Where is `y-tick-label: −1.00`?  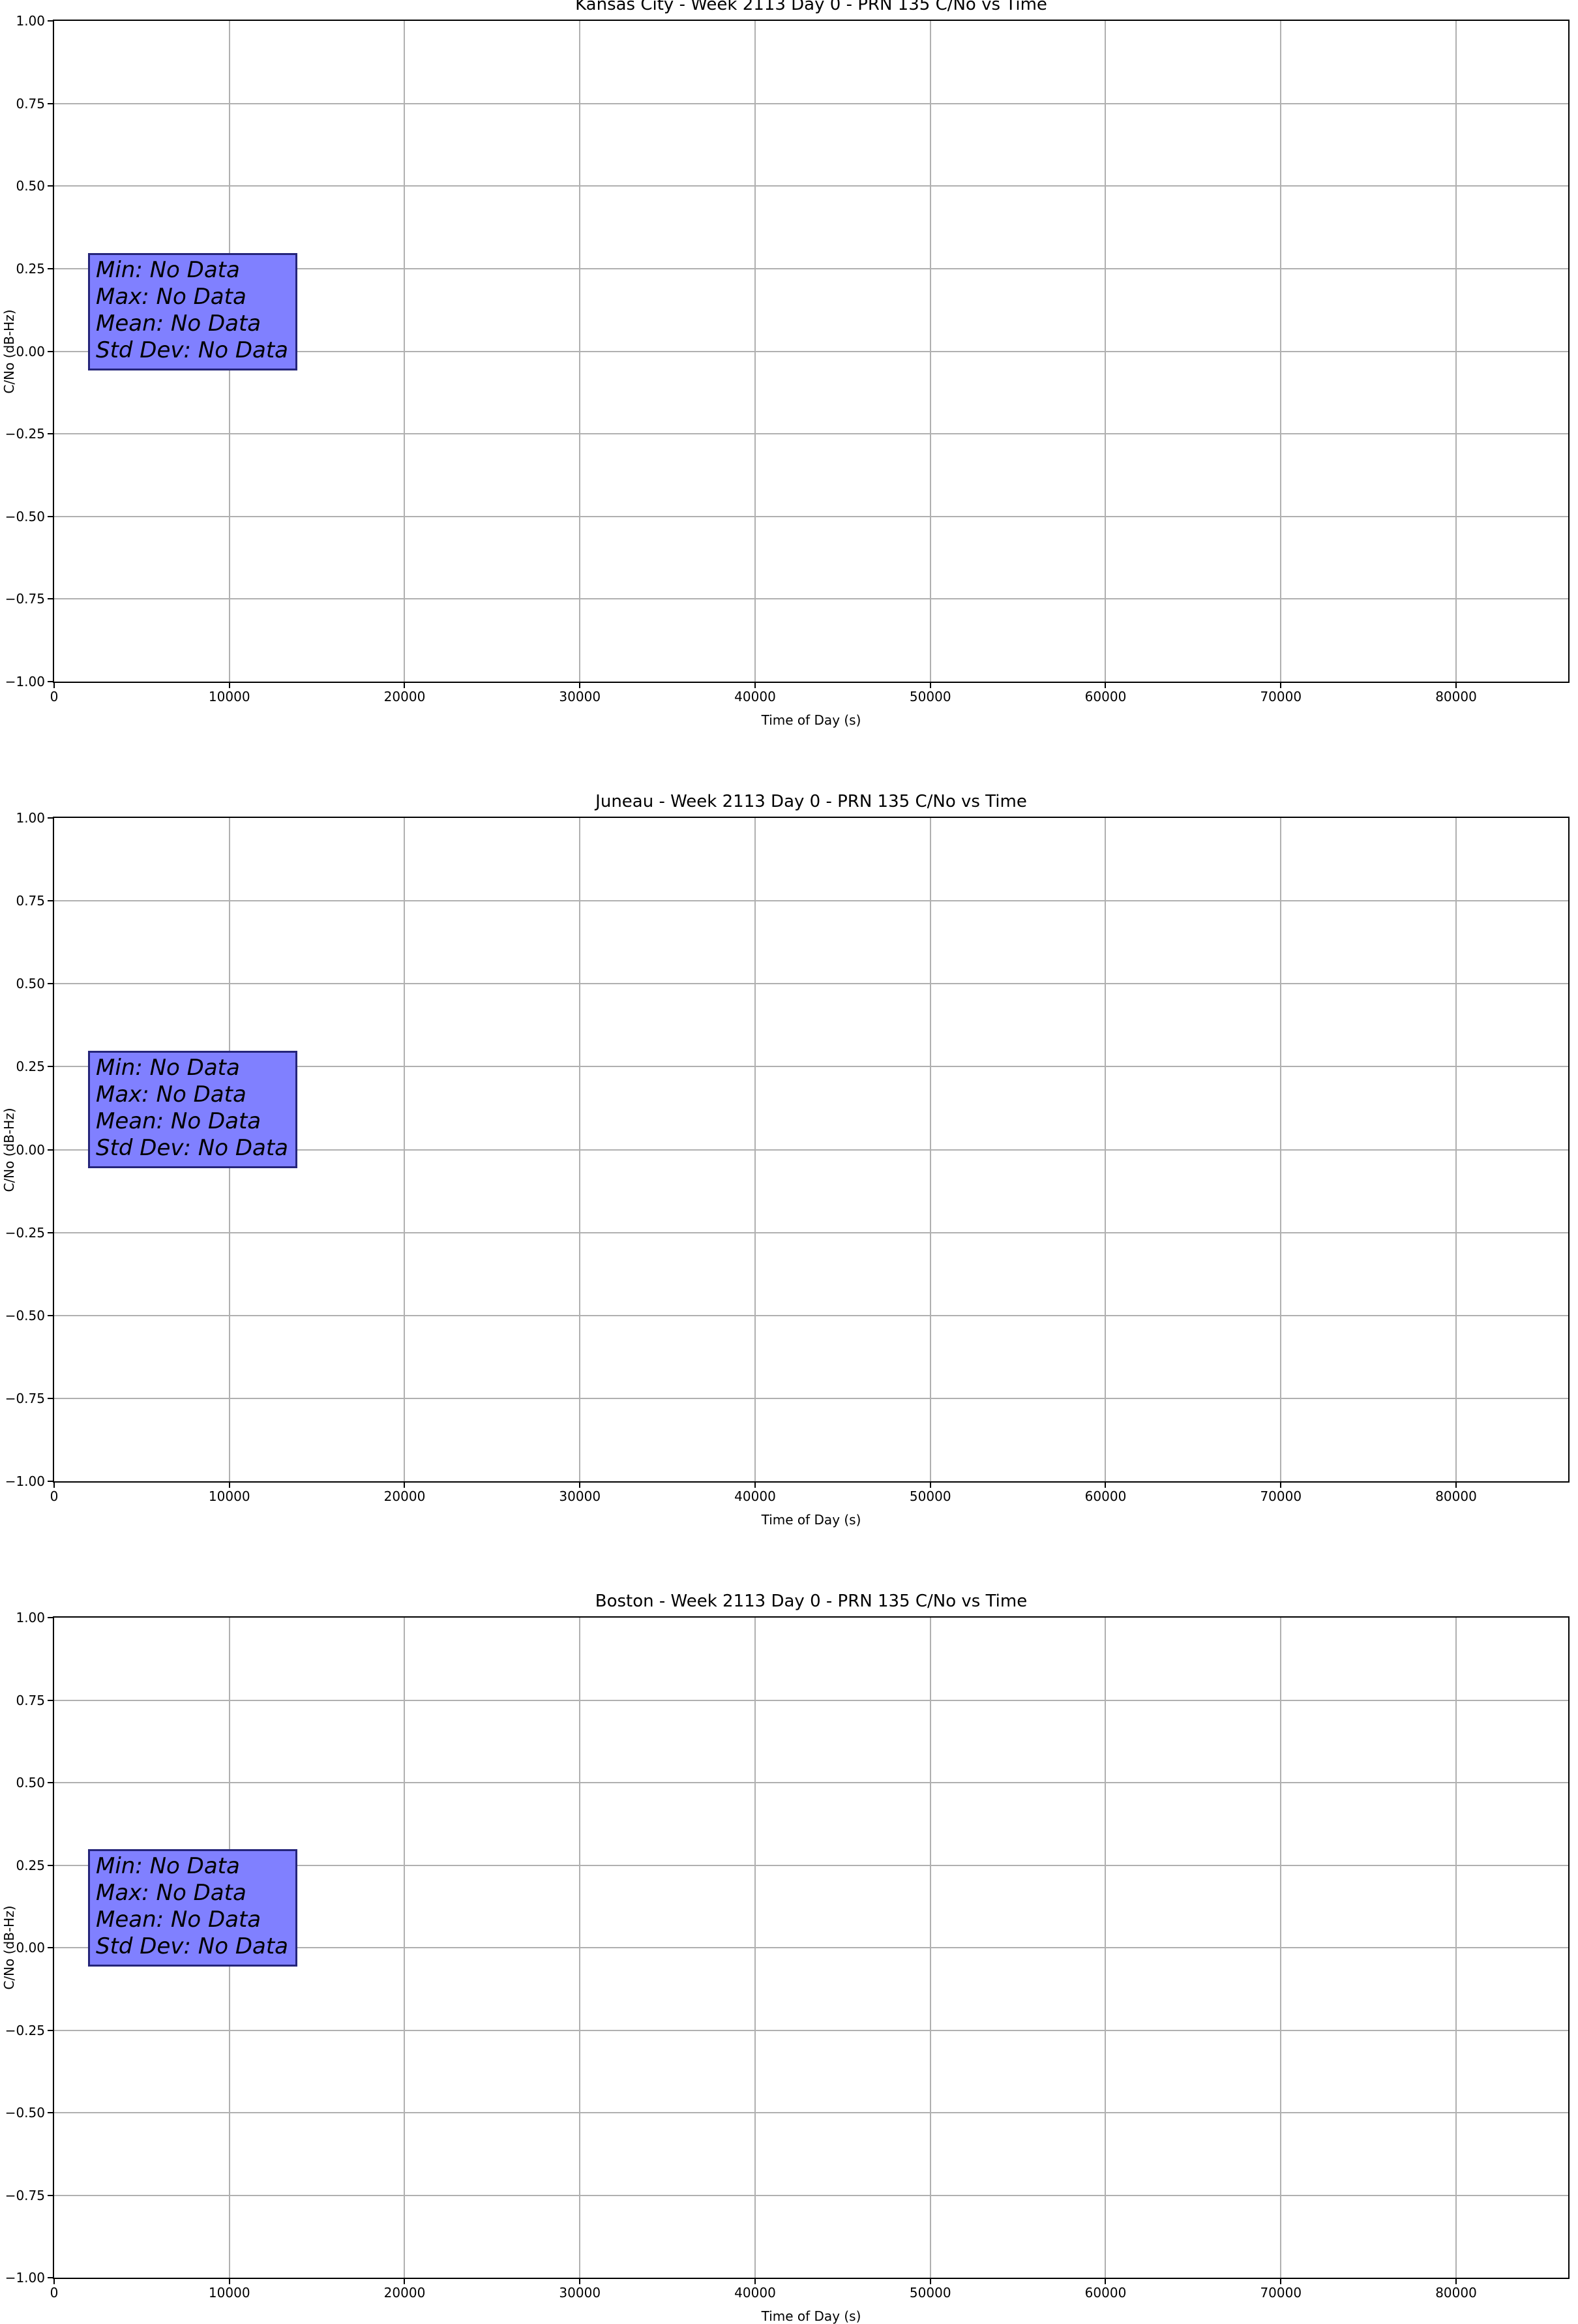
y-tick-label: −1.00 is located at coordinates (25, 1481).